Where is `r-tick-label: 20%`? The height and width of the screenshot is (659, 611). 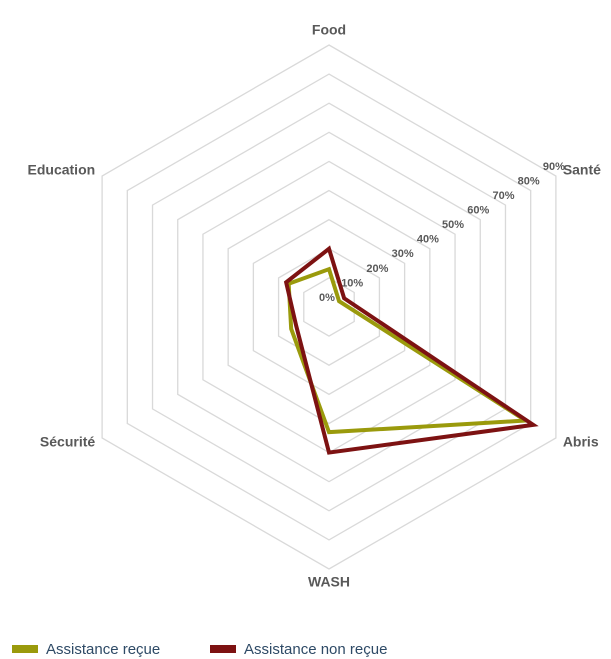 r-tick-label: 20% is located at coordinates (377, 269).